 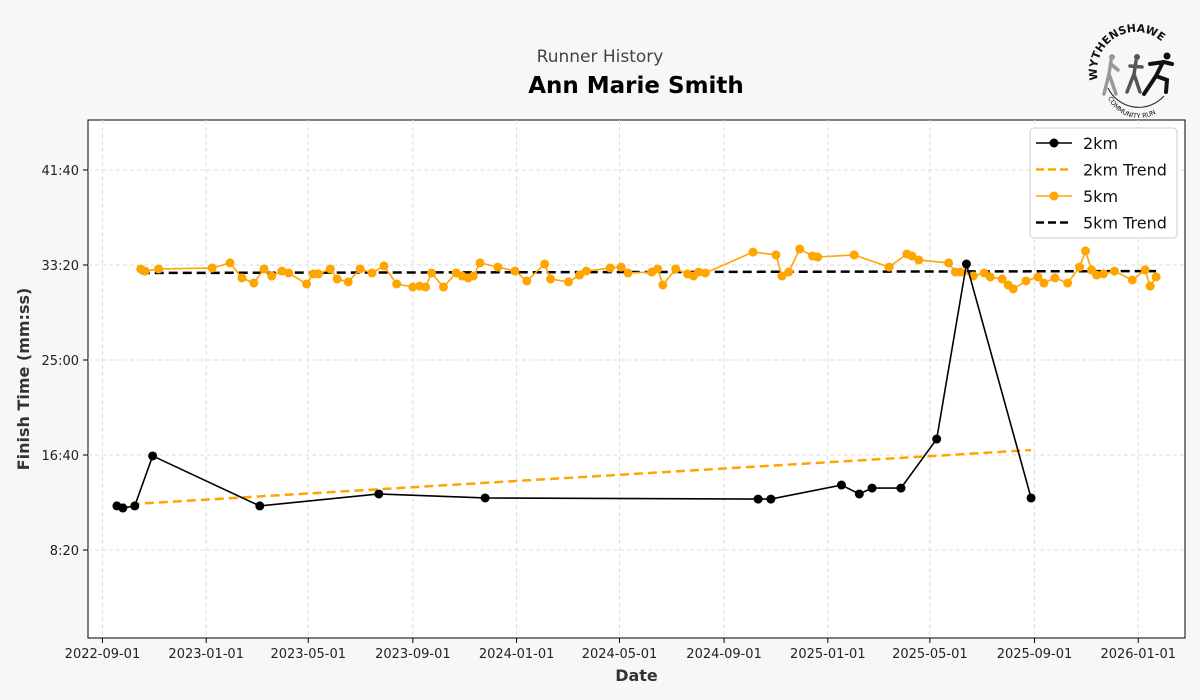 I want to click on x-tick-label: 2025-01-01, so click(x=828, y=654).